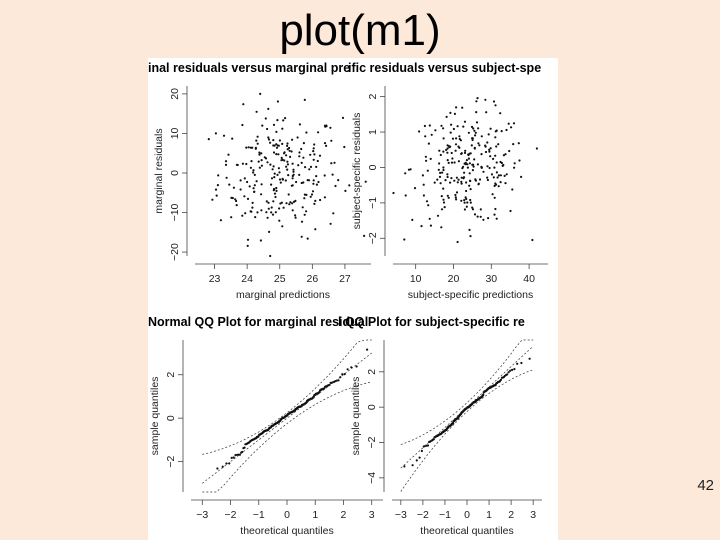 The height and width of the screenshot is (540, 720). Describe the element at coordinates (231, 515) in the screenshot. I see `x-tick-label: −2` at that location.